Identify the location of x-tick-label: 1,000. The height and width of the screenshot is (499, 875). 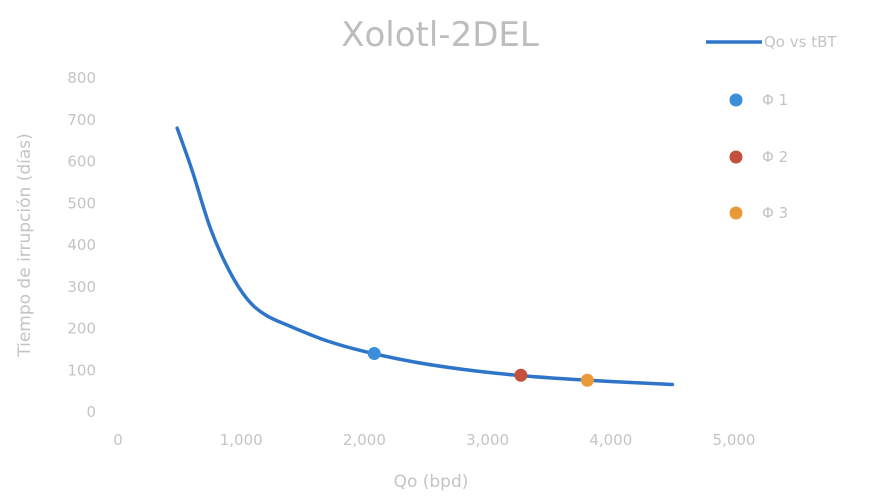
(241, 440).